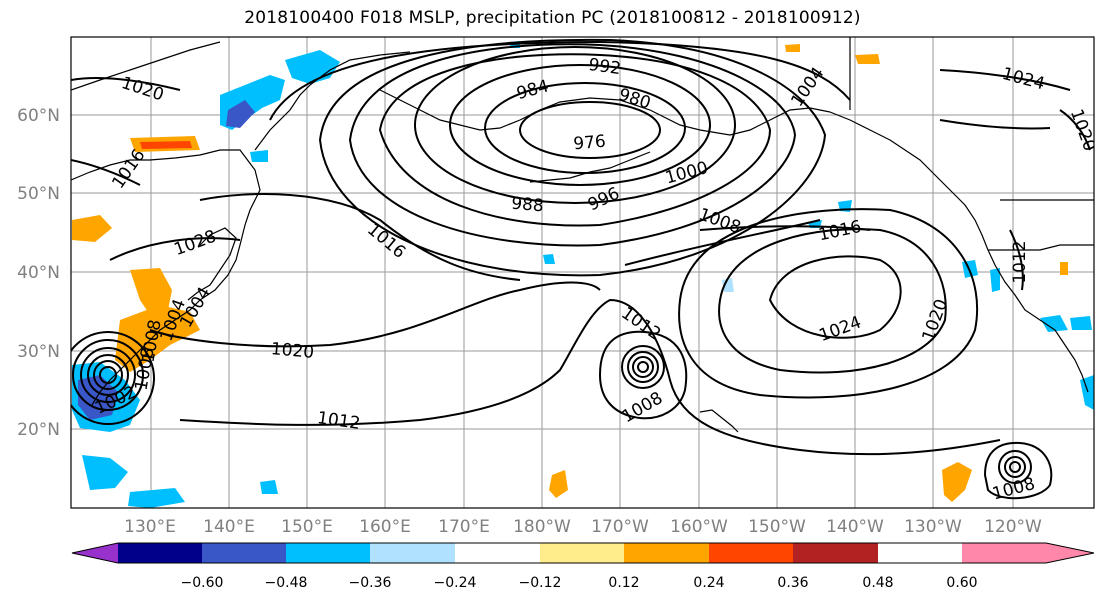 The width and height of the screenshot is (1105, 601). I want to click on isobar-1020-west, so click(375, 314).